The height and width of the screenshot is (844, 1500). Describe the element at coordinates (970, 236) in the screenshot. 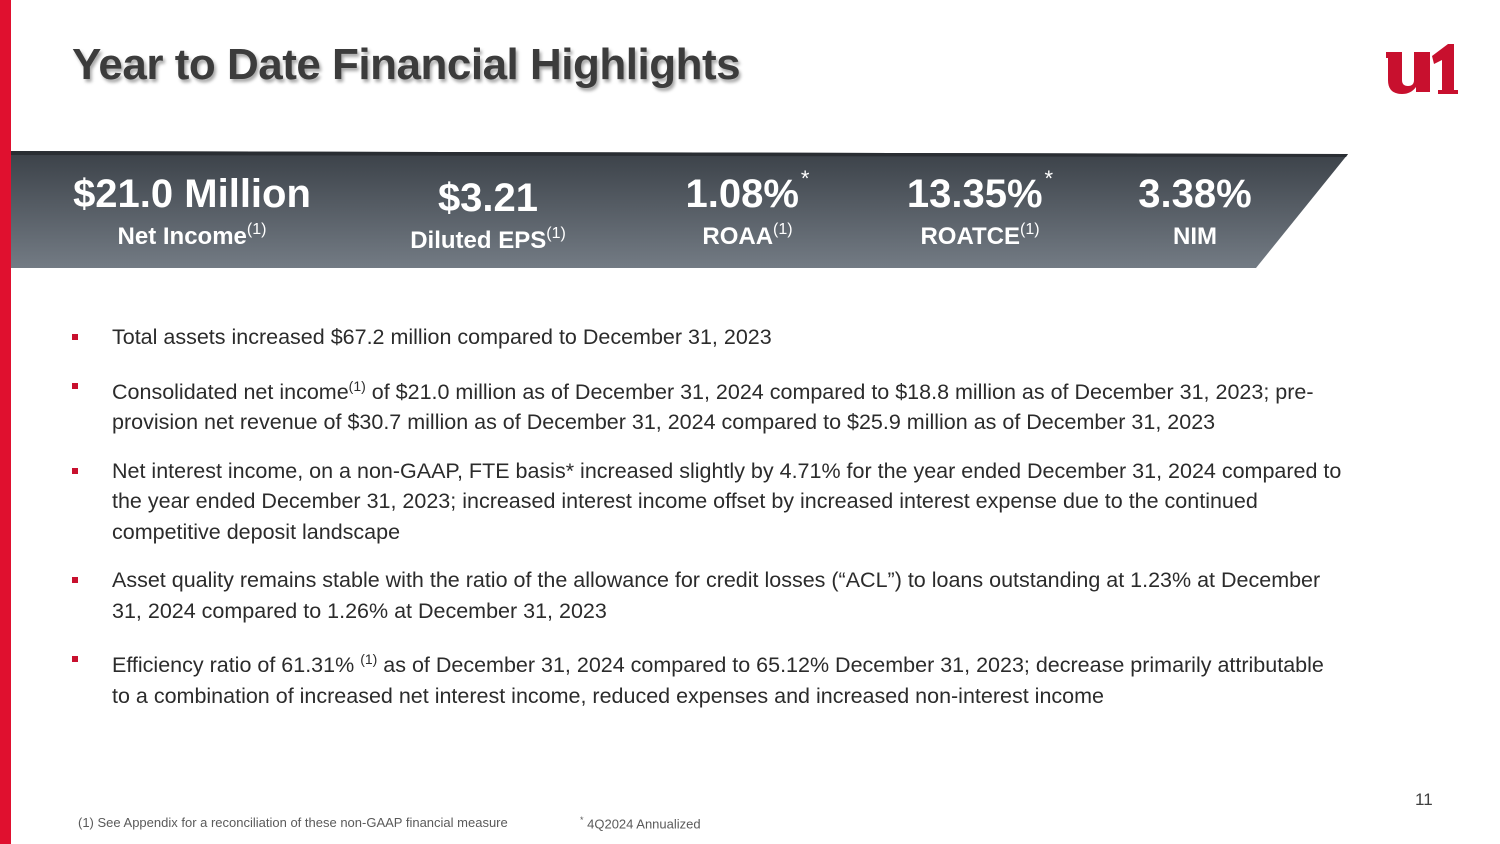

I see `kpi-label: ROATCE` at that location.